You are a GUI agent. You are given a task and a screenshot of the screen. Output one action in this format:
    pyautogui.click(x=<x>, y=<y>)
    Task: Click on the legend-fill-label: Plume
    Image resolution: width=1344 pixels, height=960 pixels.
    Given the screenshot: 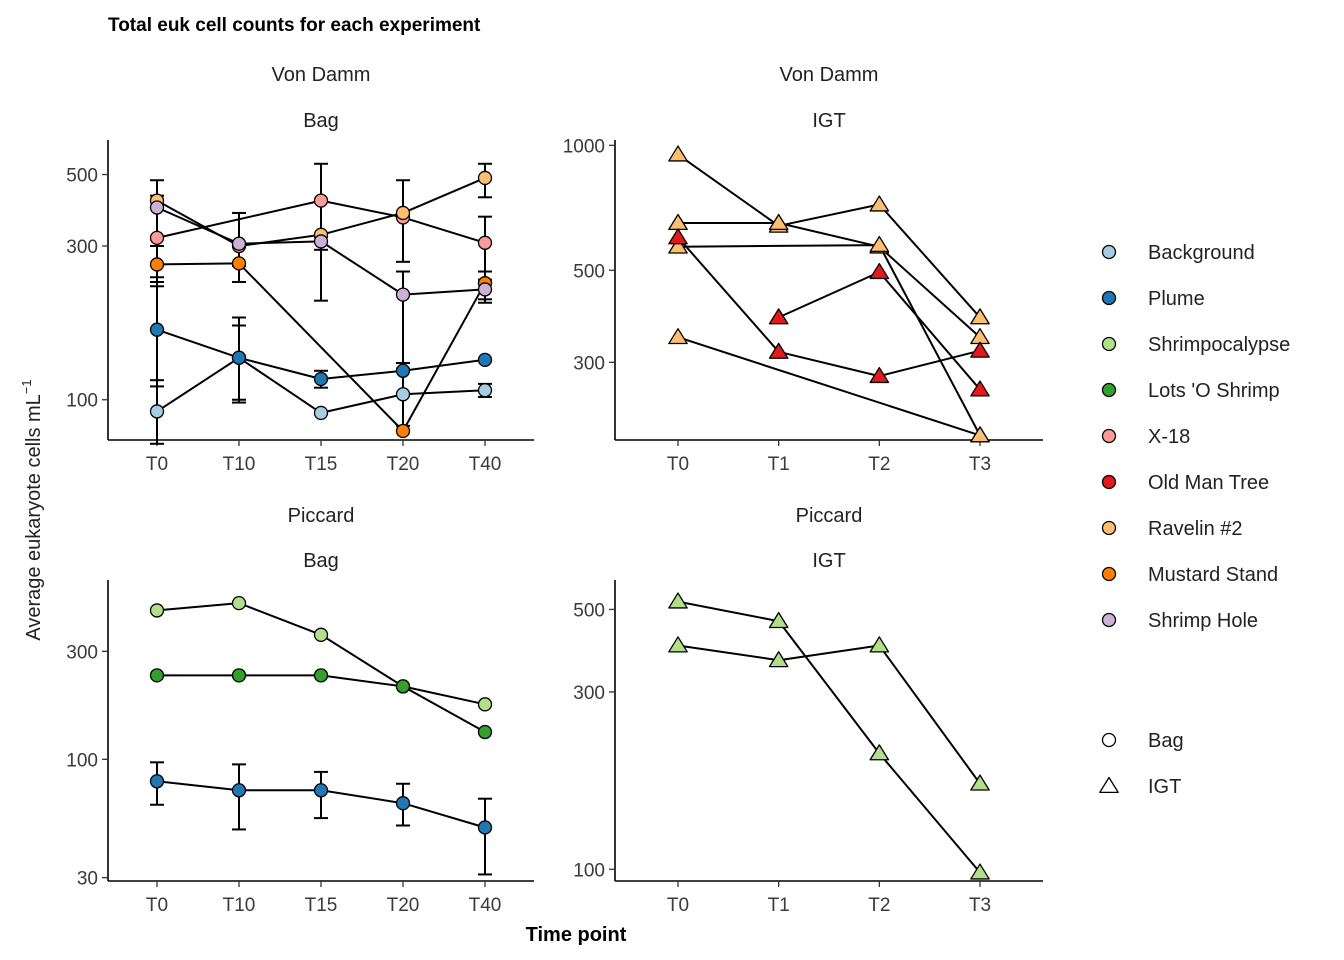 What is the action you would take?
    pyautogui.click(x=1176, y=299)
    